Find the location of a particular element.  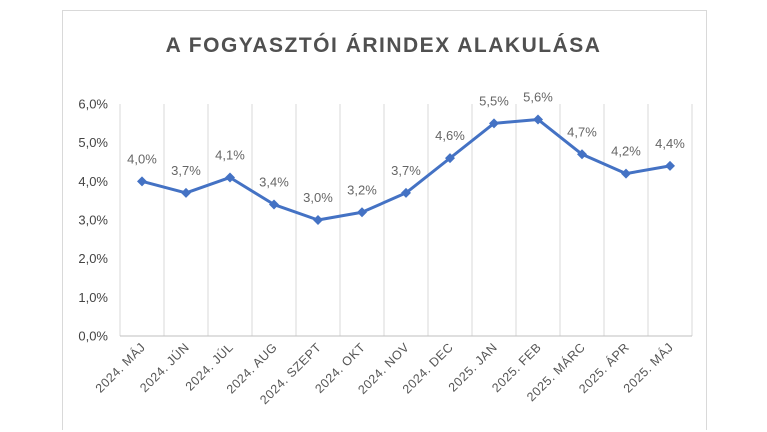

data-label: 4,1% is located at coordinates (230, 154).